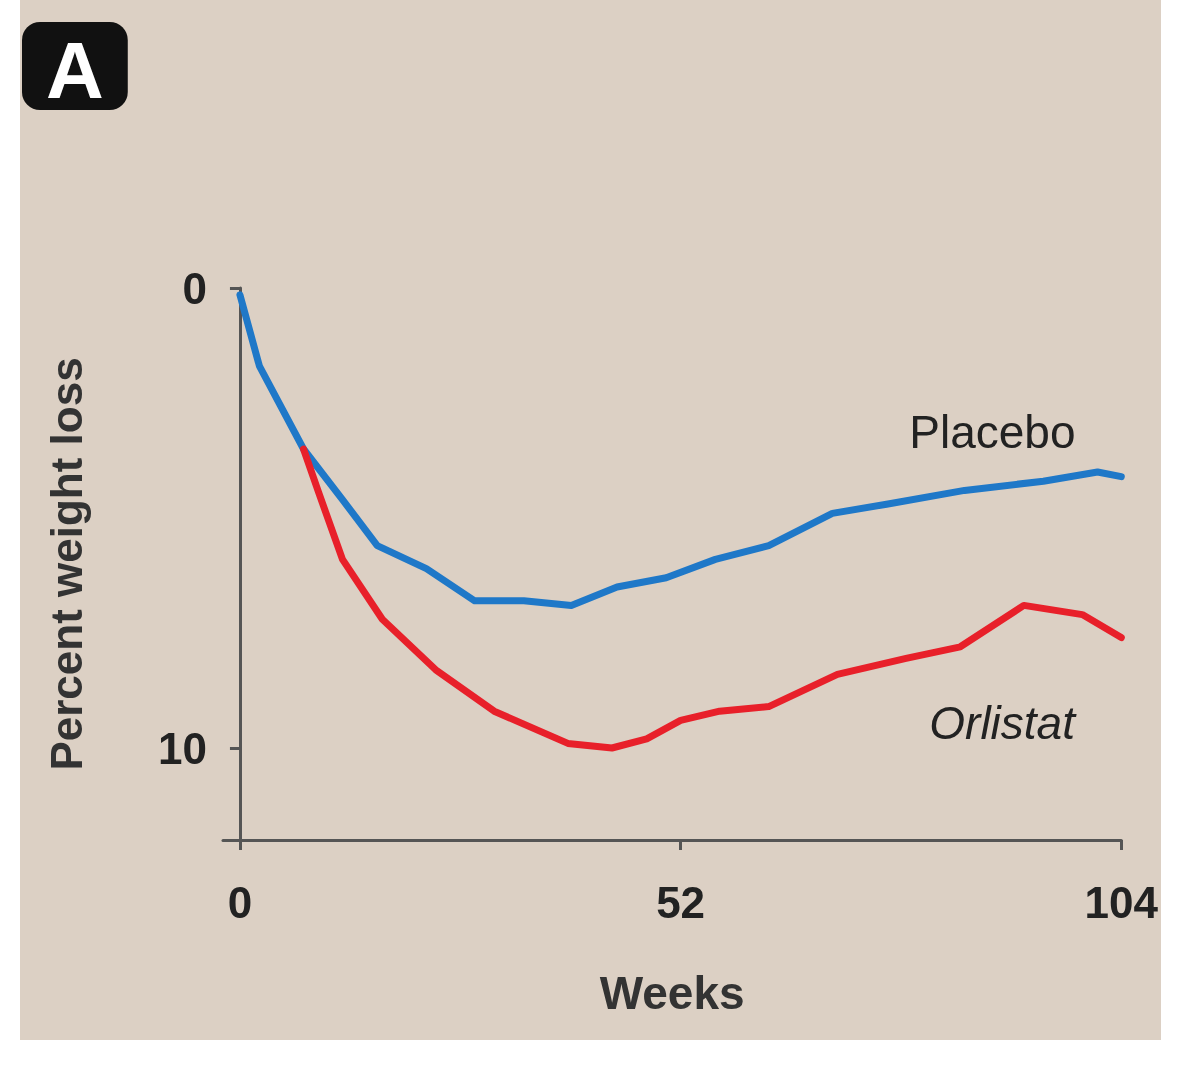  Describe the element at coordinates (681, 902) in the screenshot. I see `x-tick-label: 52` at that location.